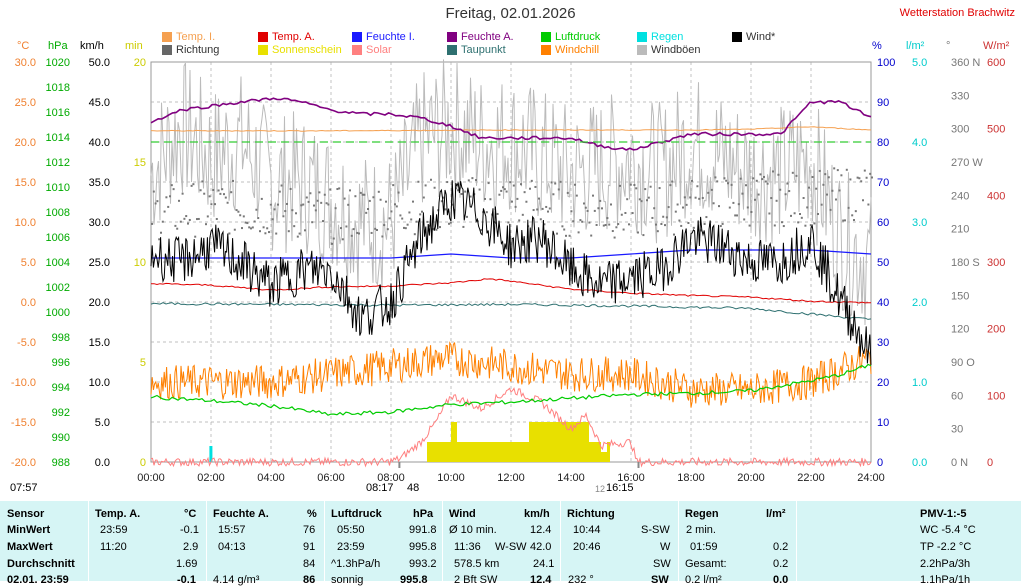 The height and width of the screenshot is (586, 1021). What do you see at coordinates (357, 37) in the screenshot?
I see `legend-swatch` at bounding box center [357, 37].